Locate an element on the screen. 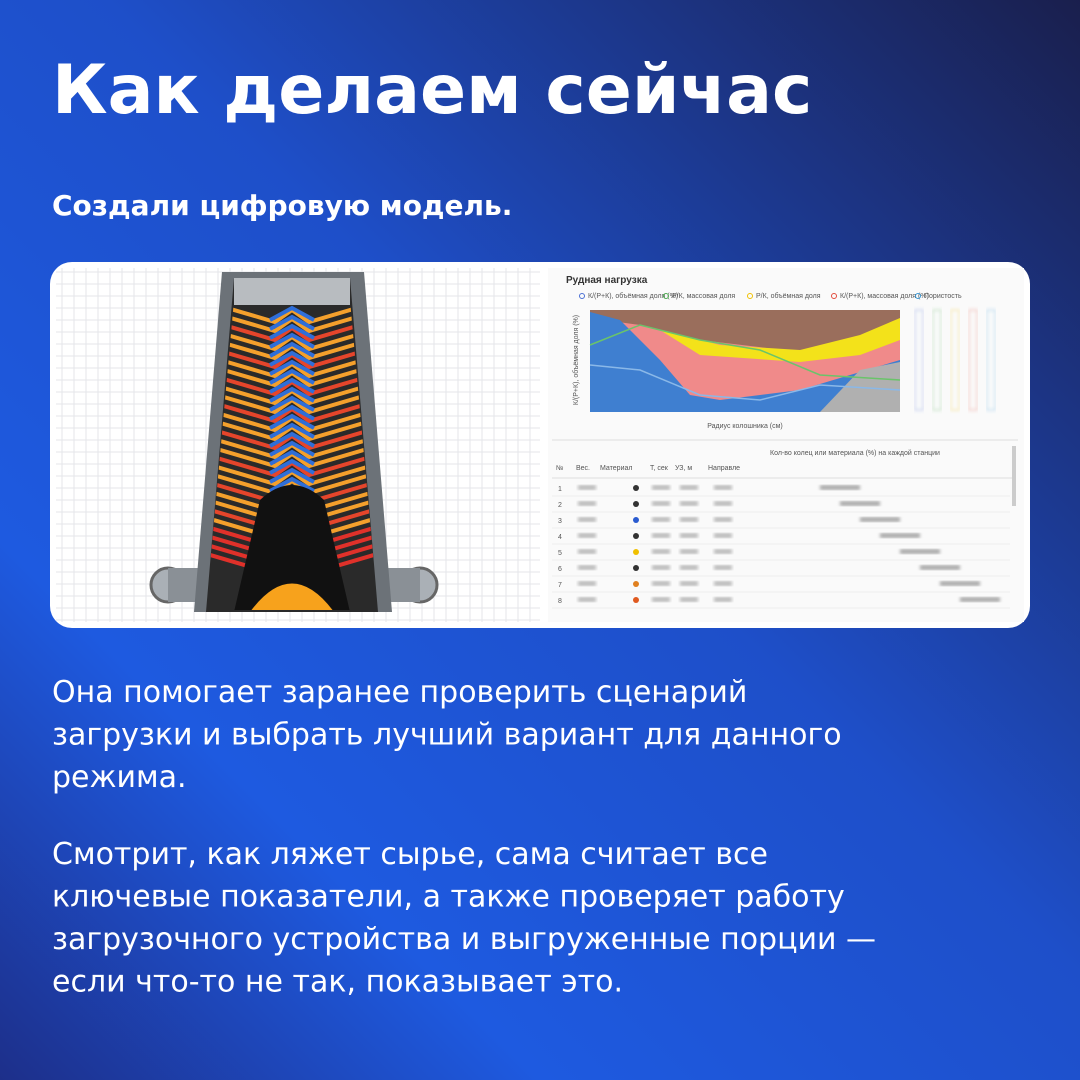  row-number: 8 is located at coordinates (560, 601).